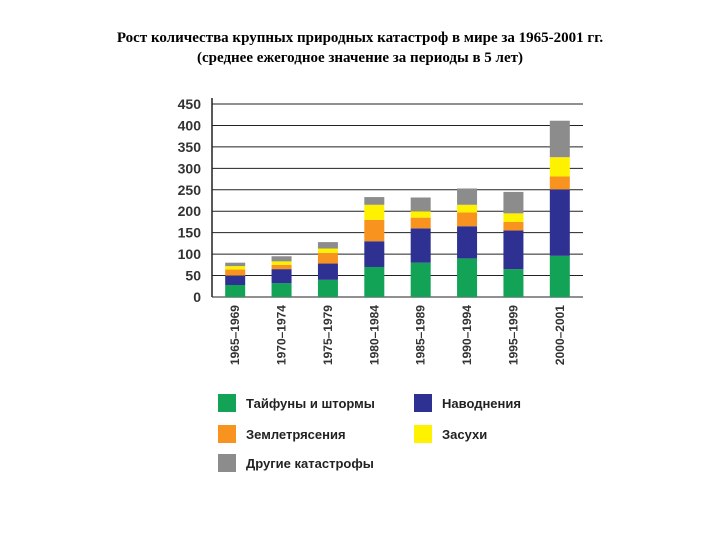 This screenshot has height=540, width=720. I want to click on x-tick-label: 1975–1979, so click(328, 335).